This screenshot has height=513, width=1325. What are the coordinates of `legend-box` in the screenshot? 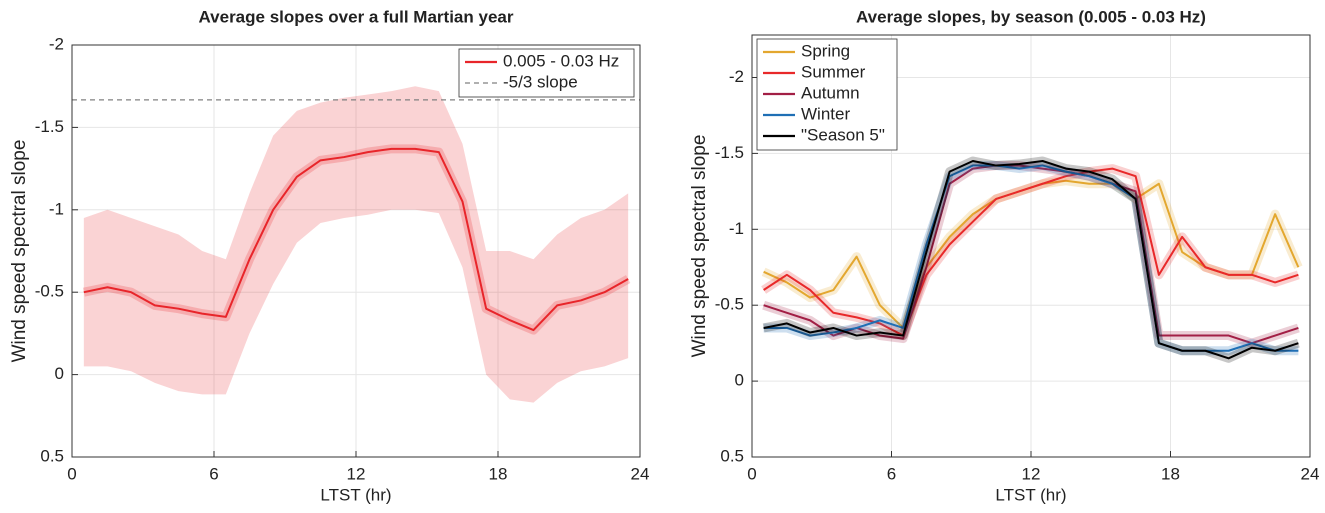 It's located at (546, 73).